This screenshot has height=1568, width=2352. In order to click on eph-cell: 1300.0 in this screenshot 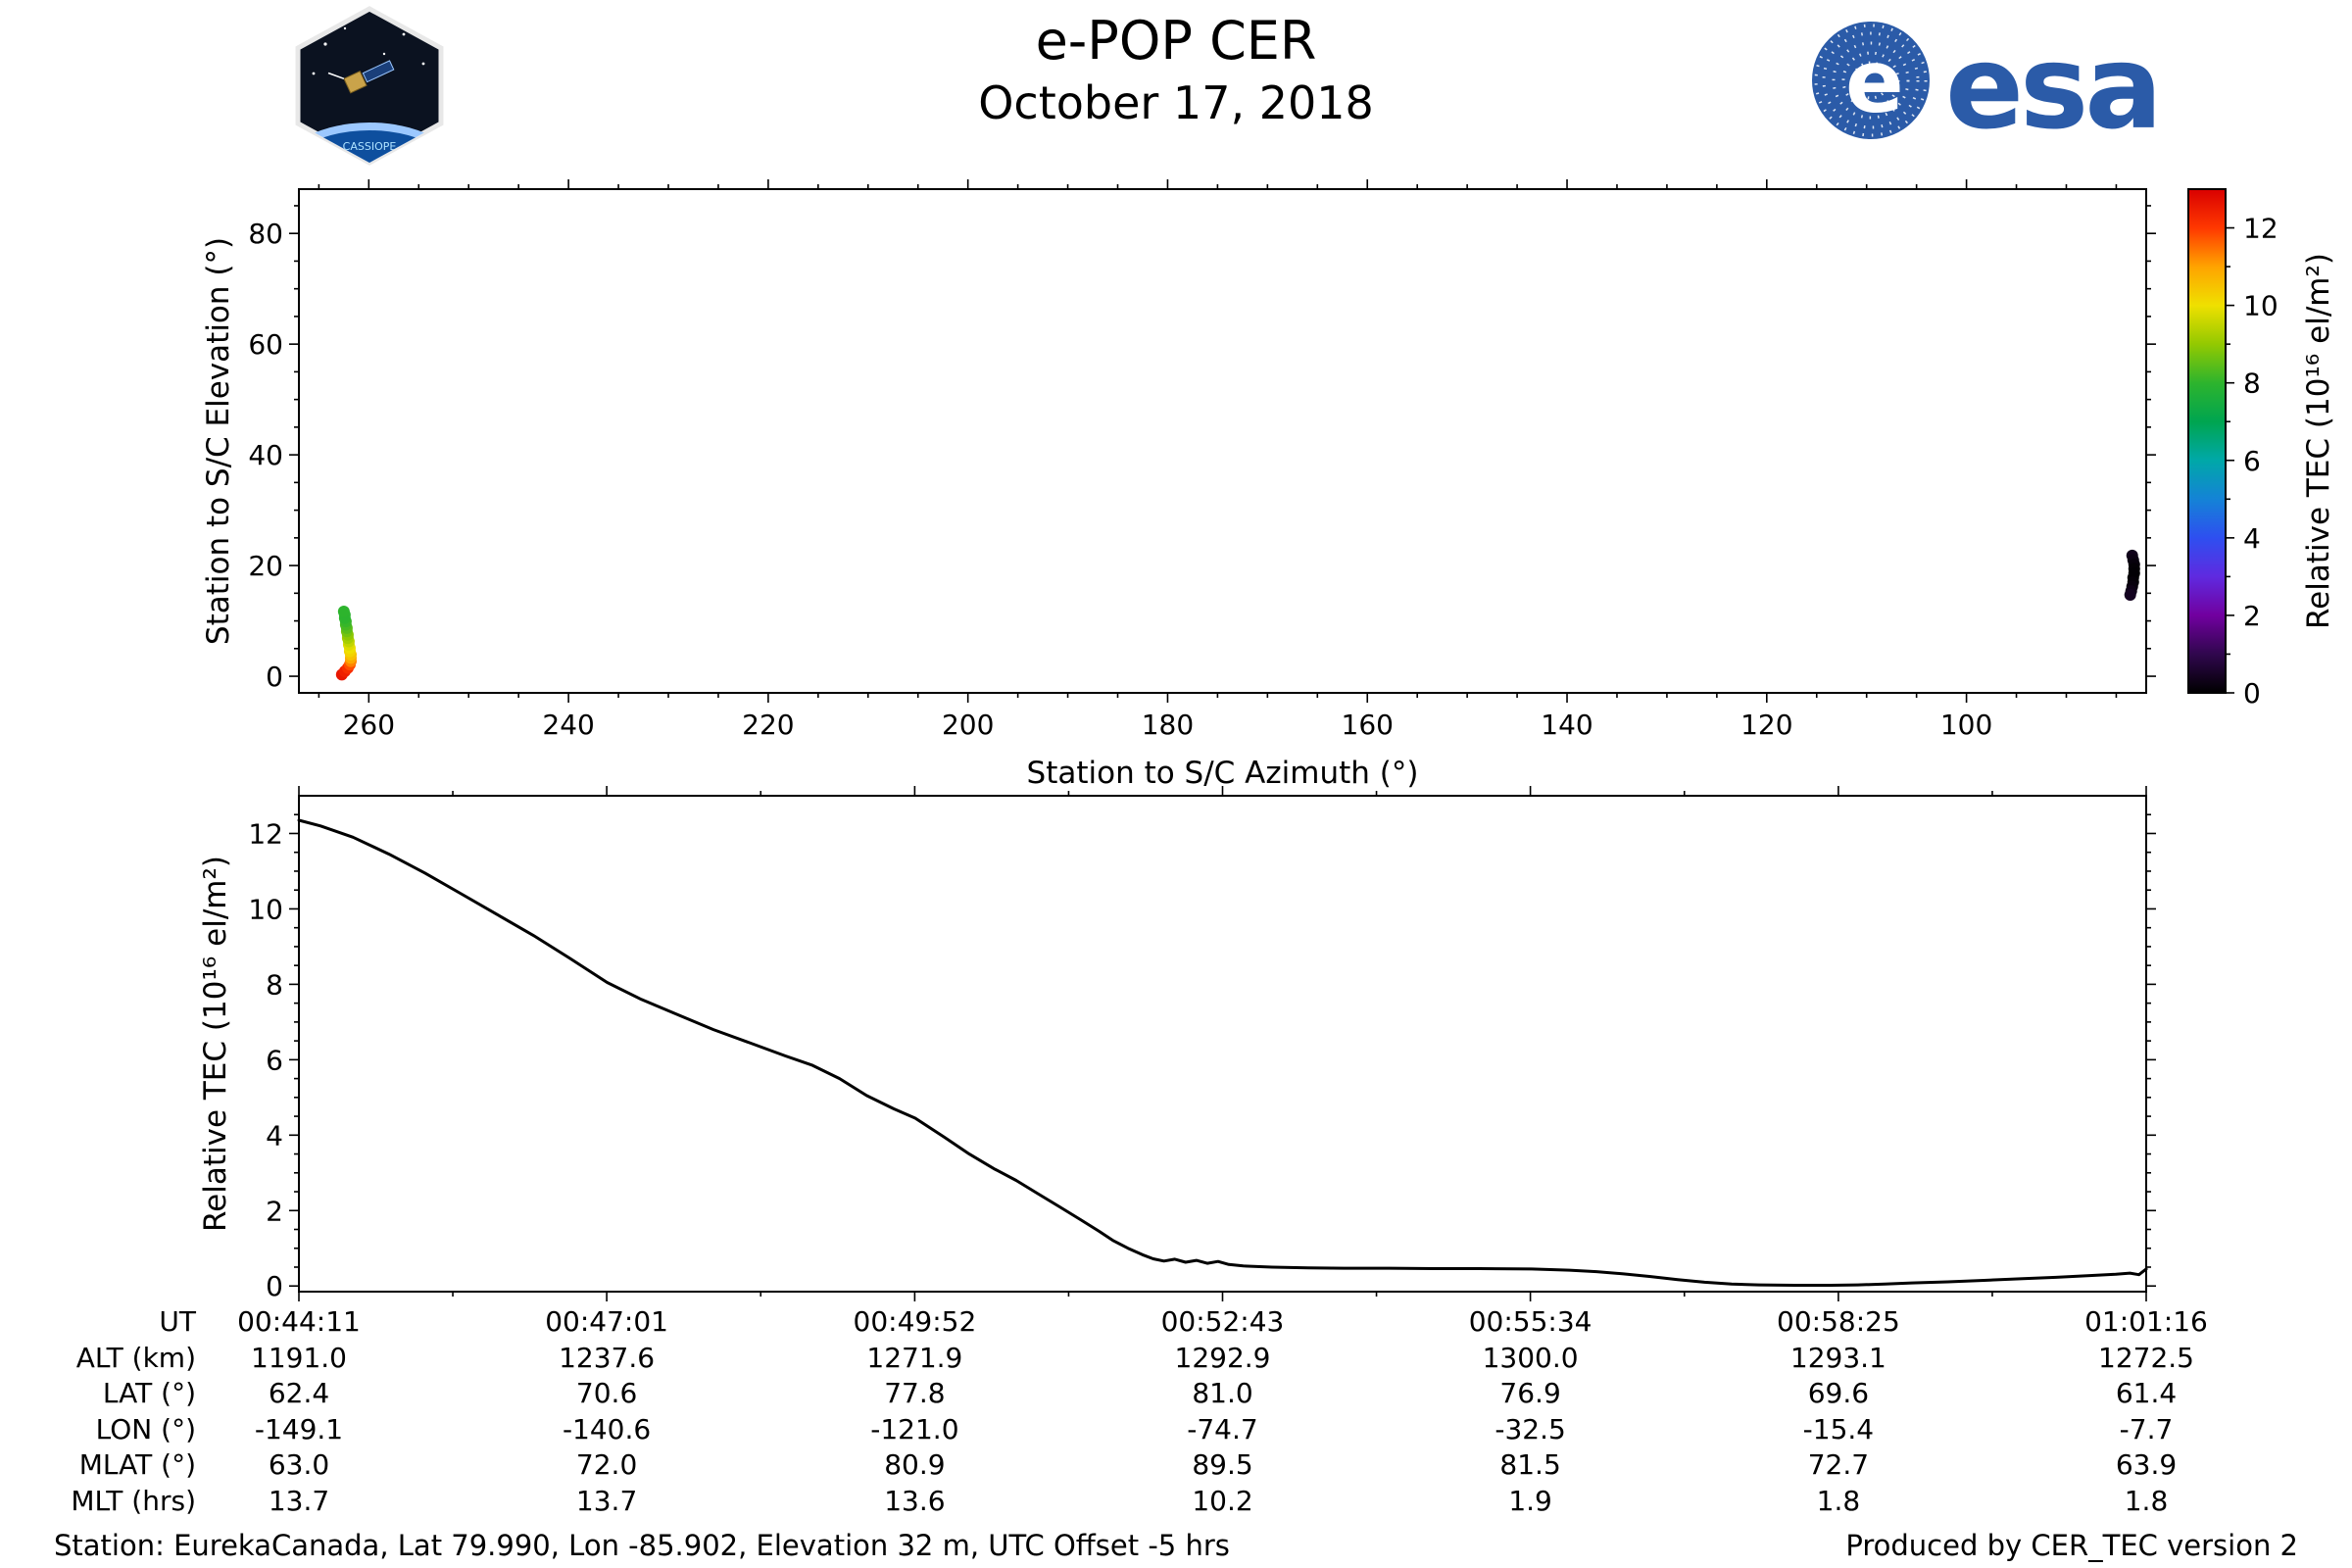, I will do `click(1530, 1357)`.